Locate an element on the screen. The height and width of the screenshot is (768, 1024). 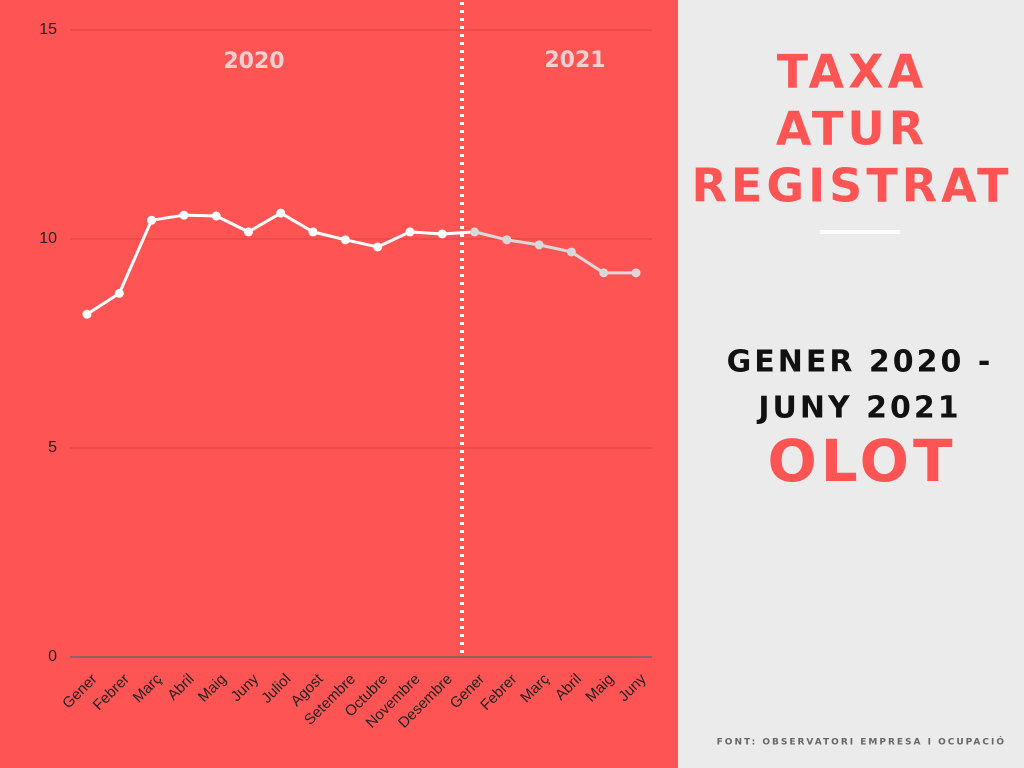
place: OLOT is located at coordinates (861, 461).